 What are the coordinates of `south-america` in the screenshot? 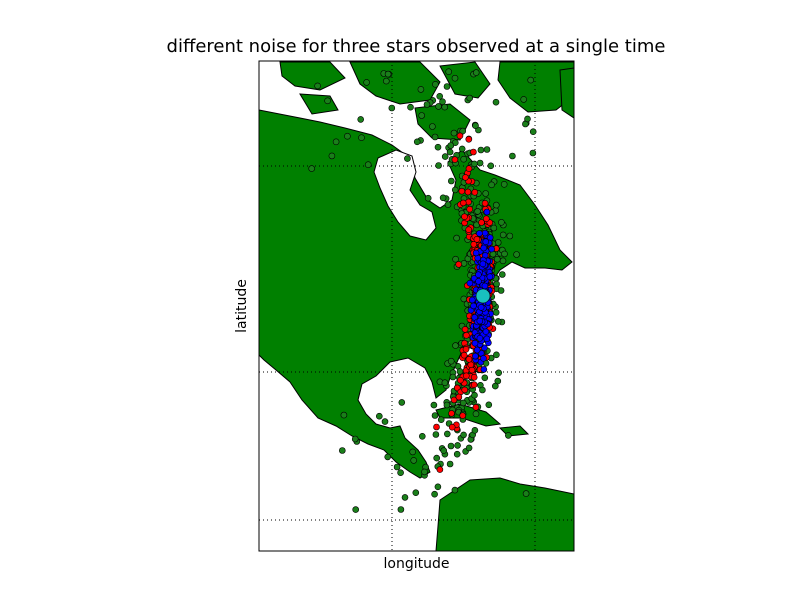 It's located at (504, 514).